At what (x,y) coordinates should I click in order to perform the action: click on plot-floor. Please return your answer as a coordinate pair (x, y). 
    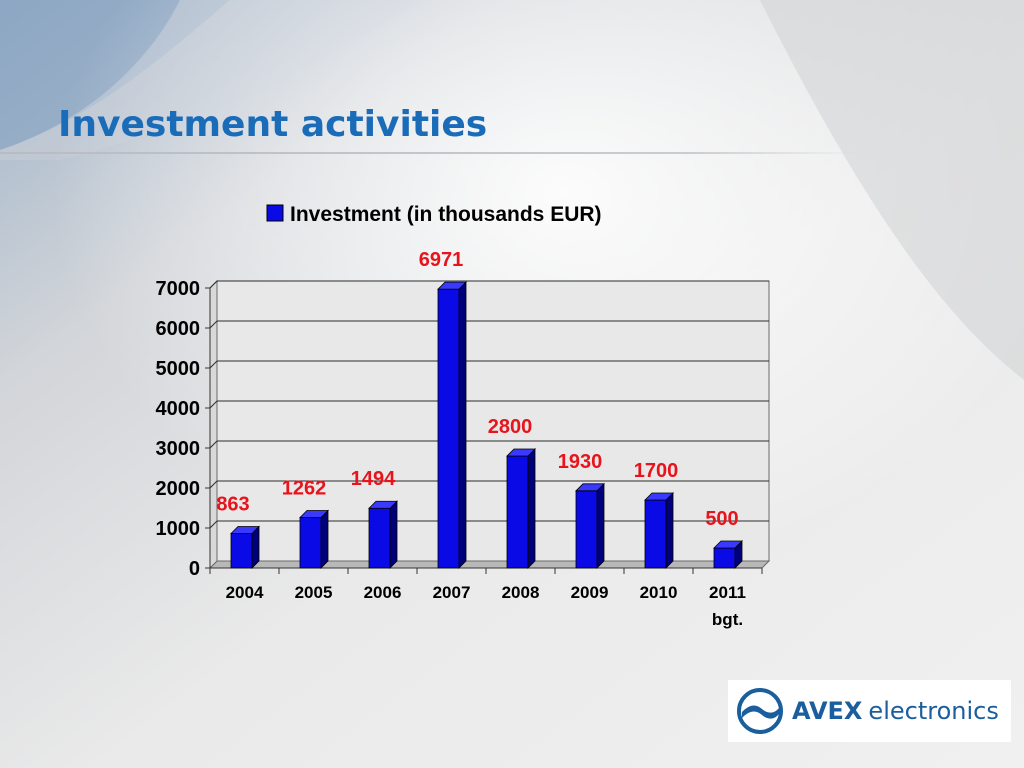
    Looking at the image, I should click on (489, 564).